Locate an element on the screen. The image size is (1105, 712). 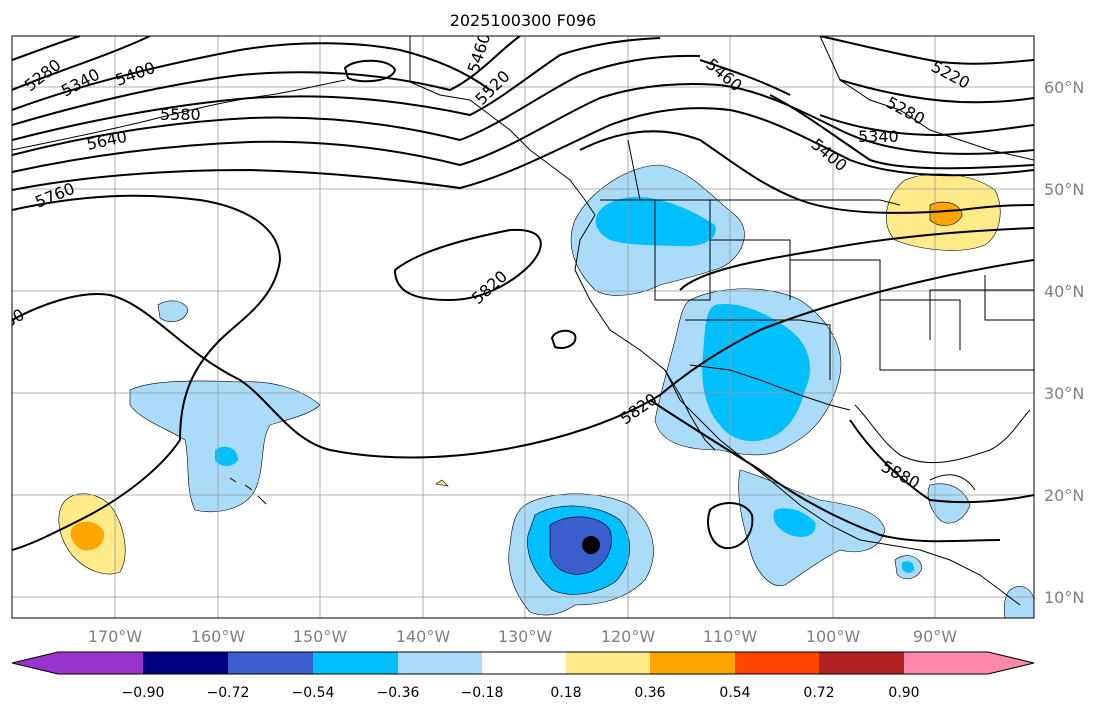
contour-5820-upper is located at coordinates (856, 259).